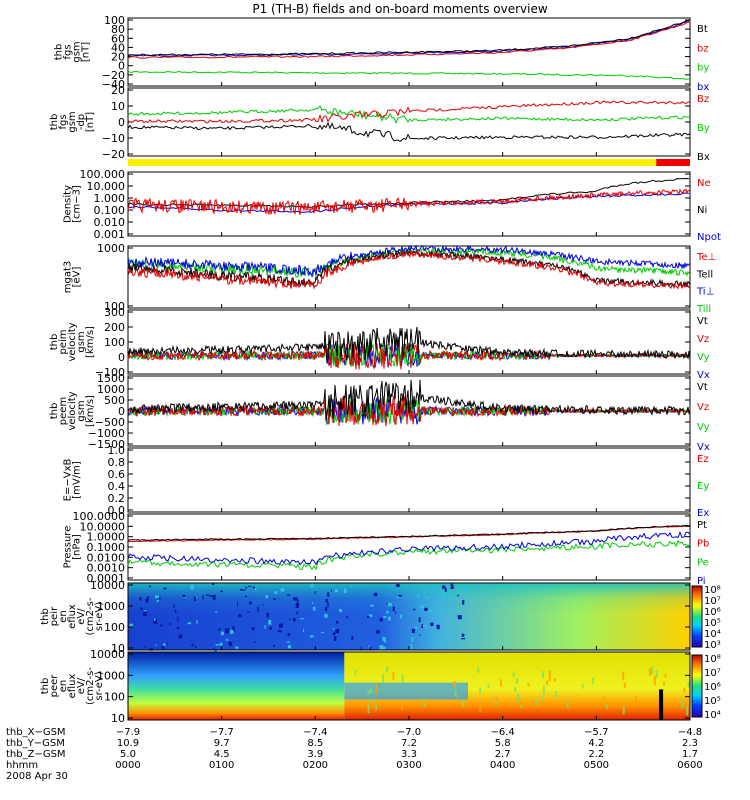  I want to click on y-axis-label: mgat3[eV], so click(73, 277).